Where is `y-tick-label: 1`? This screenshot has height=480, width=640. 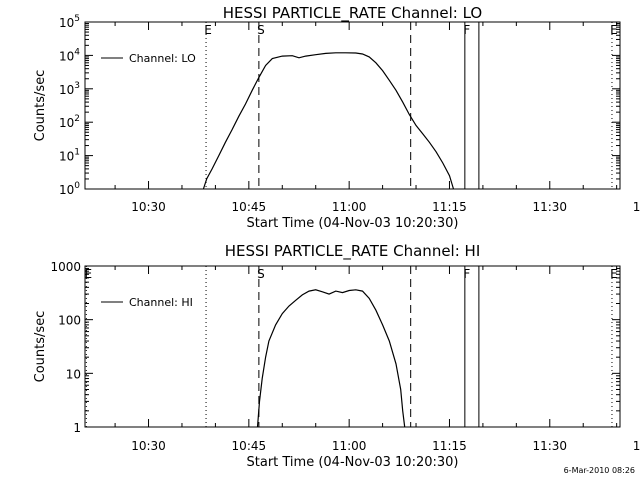
y-tick-label: 1 is located at coordinates (77, 428).